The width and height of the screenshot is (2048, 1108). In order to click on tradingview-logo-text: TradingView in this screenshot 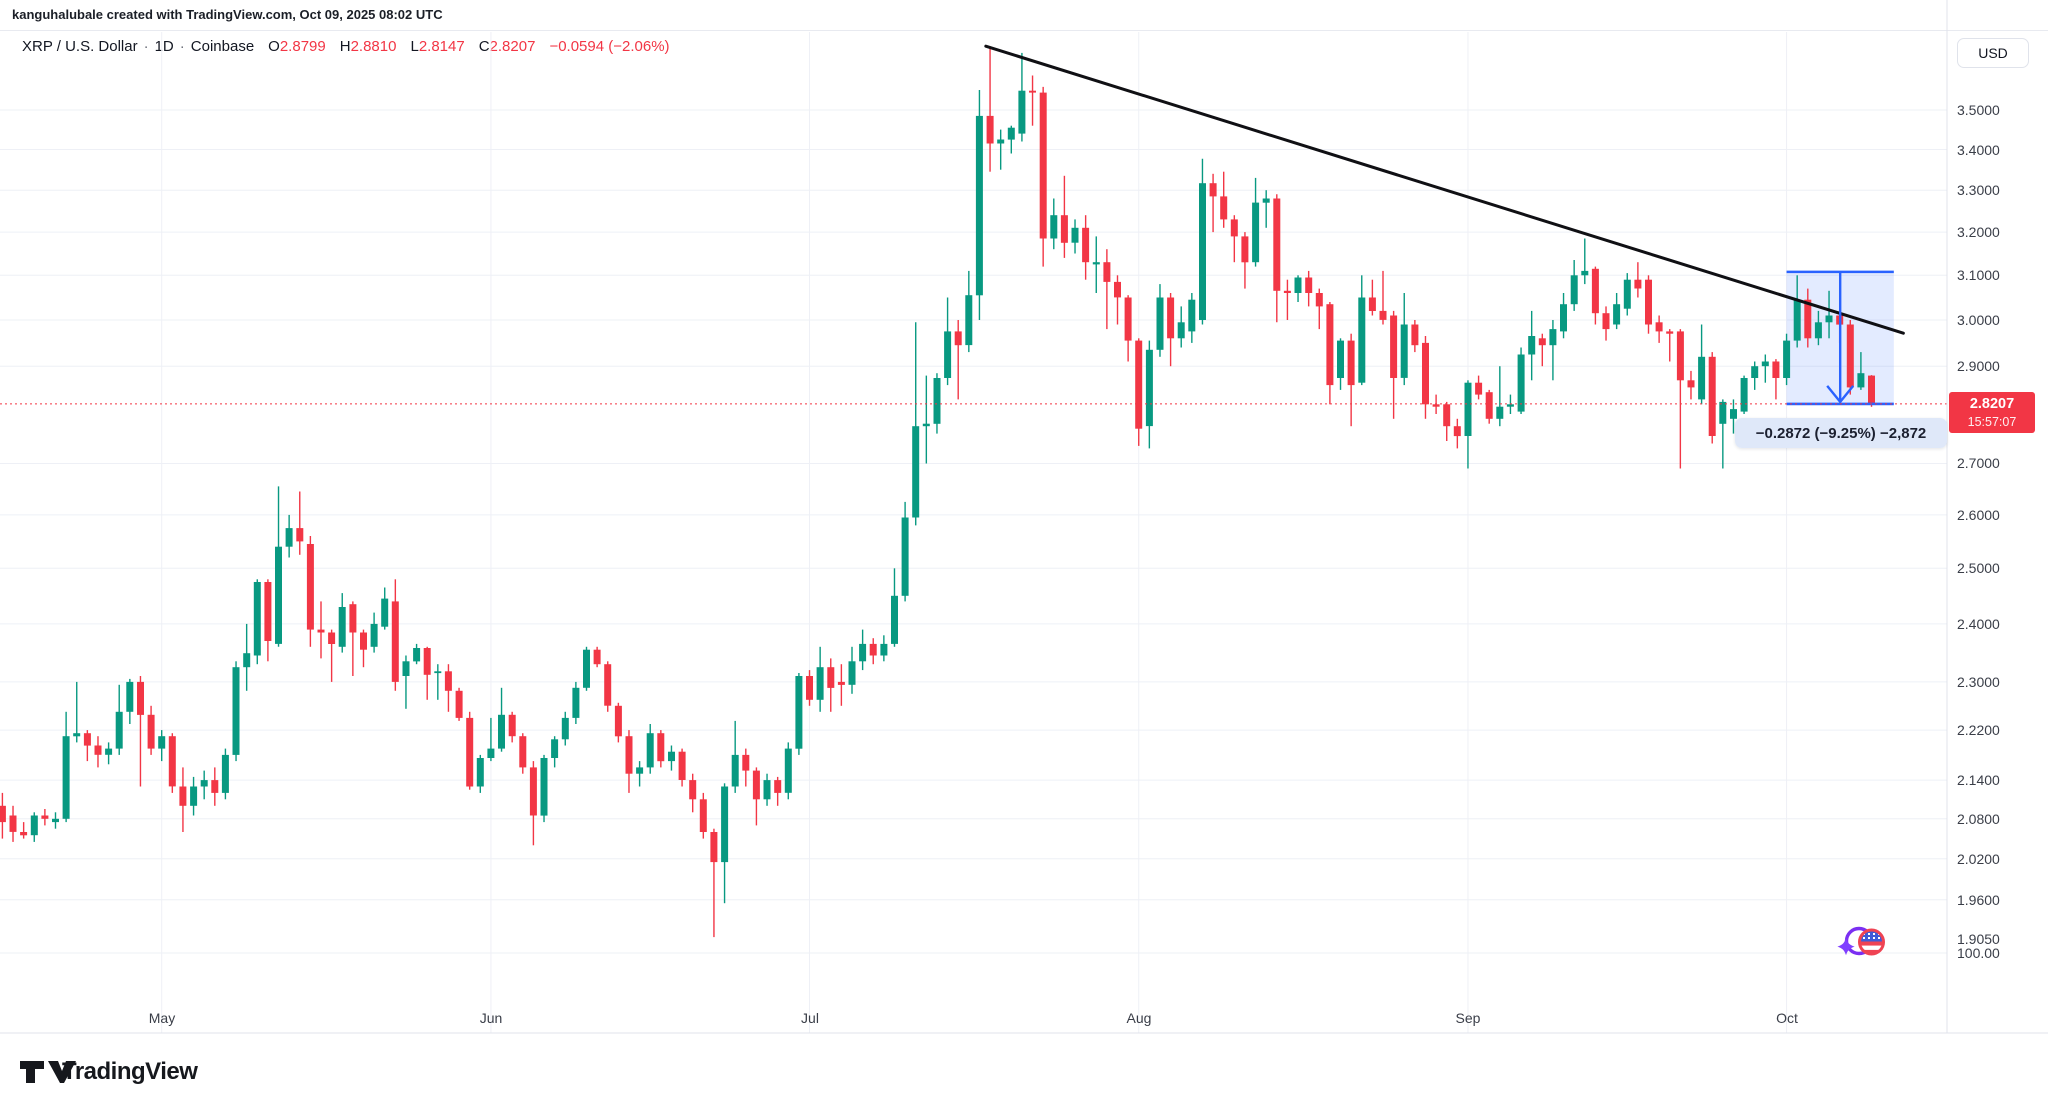, I will do `click(130, 1071)`.